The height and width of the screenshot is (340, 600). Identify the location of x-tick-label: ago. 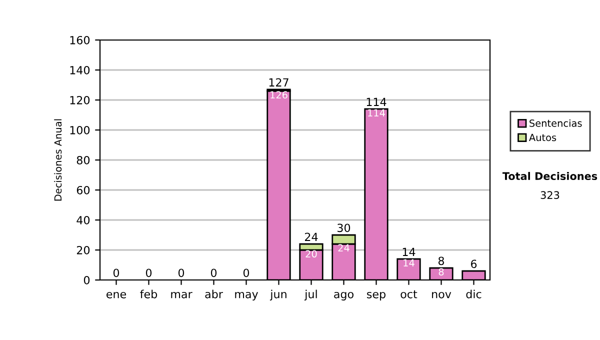
(344, 296).